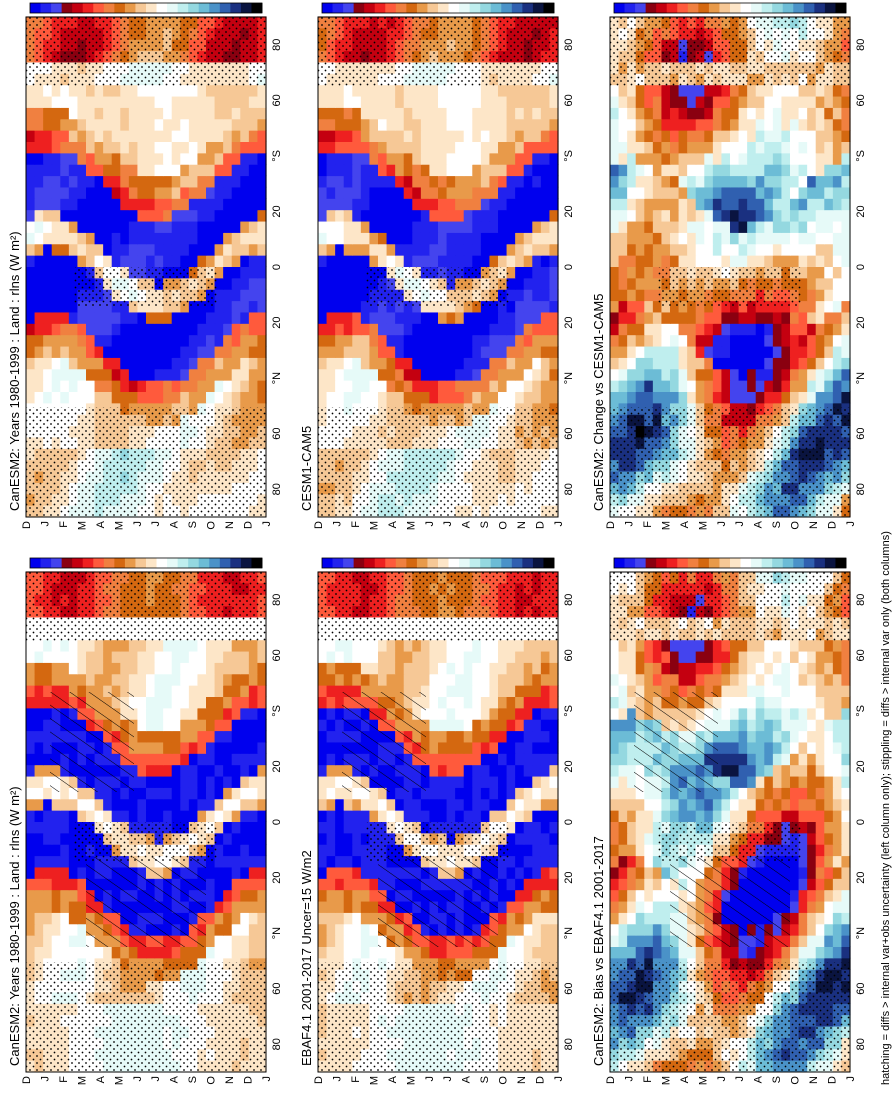 The width and height of the screenshot is (895, 1100). Describe the element at coordinates (101, 1079) in the screenshot. I see `month-tick-label: A` at that location.